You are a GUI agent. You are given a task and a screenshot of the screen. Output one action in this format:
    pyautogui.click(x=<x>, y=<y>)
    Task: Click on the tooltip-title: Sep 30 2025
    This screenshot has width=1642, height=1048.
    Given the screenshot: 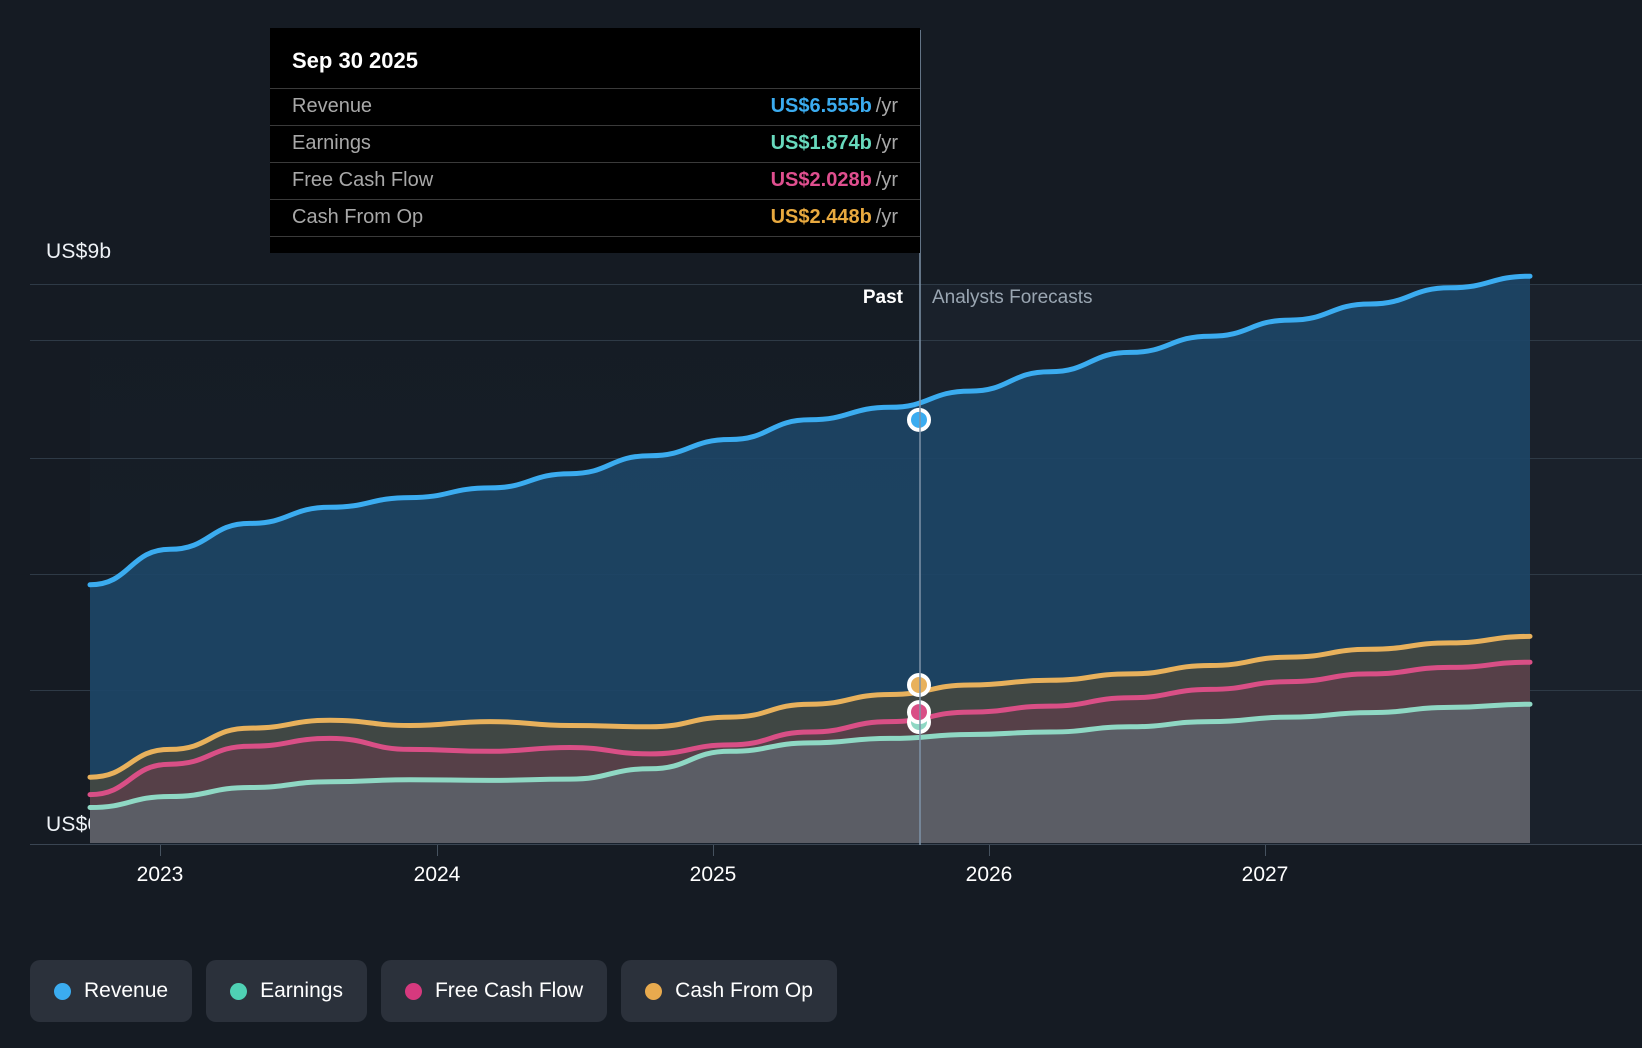 What is the action you would take?
    pyautogui.click(x=355, y=60)
    